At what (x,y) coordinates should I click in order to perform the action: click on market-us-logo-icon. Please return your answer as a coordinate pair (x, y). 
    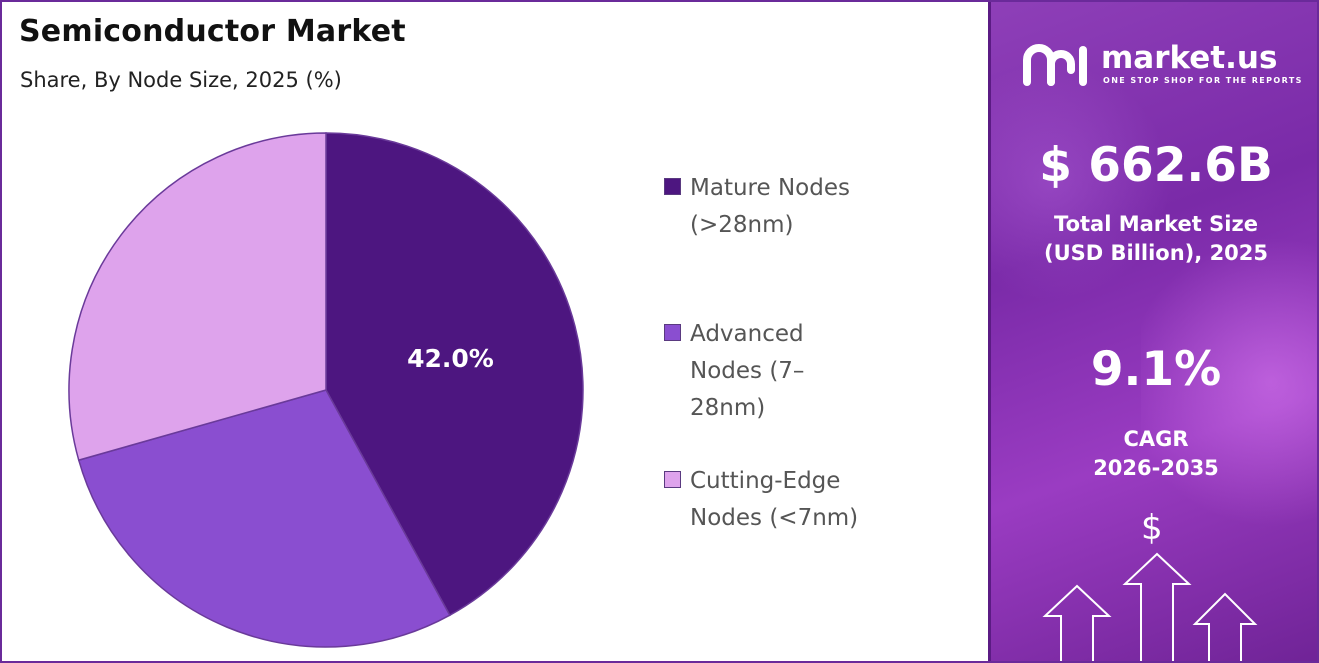
    Looking at the image, I should click on (1055, 65).